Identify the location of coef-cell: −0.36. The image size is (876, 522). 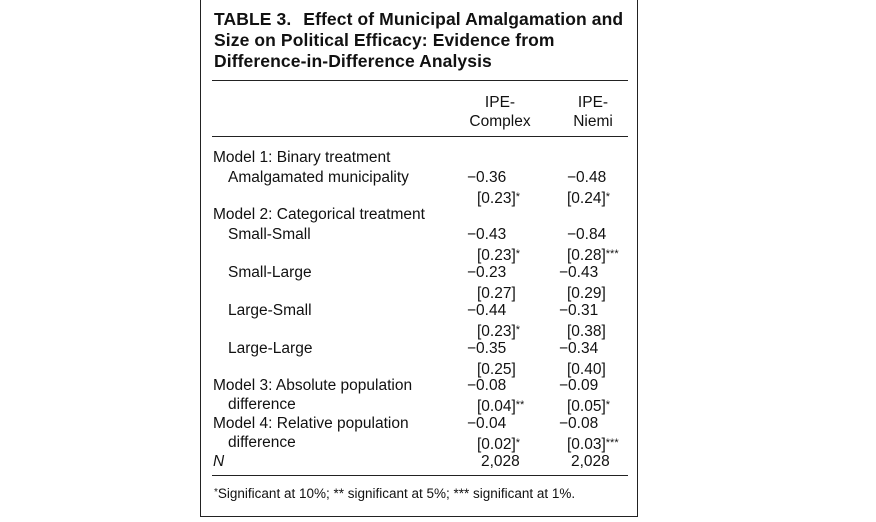
(487, 177).